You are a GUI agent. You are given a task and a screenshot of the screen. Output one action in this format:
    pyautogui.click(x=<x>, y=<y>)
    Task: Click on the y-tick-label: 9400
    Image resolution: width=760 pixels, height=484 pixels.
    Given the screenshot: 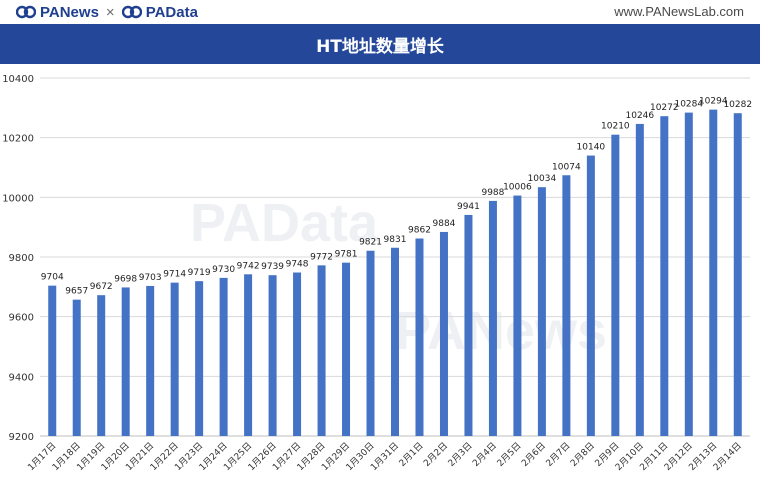 What is the action you would take?
    pyautogui.click(x=21, y=377)
    